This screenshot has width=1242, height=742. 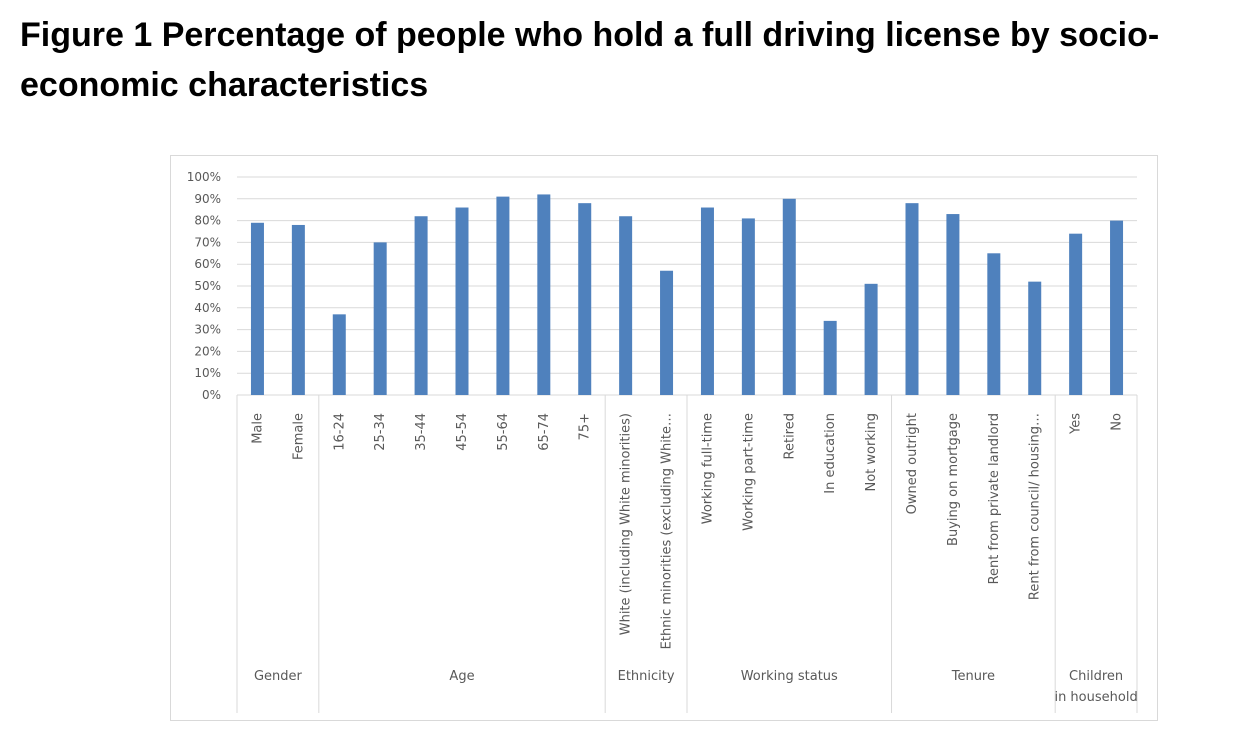 What do you see at coordinates (204, 177) in the screenshot?
I see `y-tick-label: 100%` at bounding box center [204, 177].